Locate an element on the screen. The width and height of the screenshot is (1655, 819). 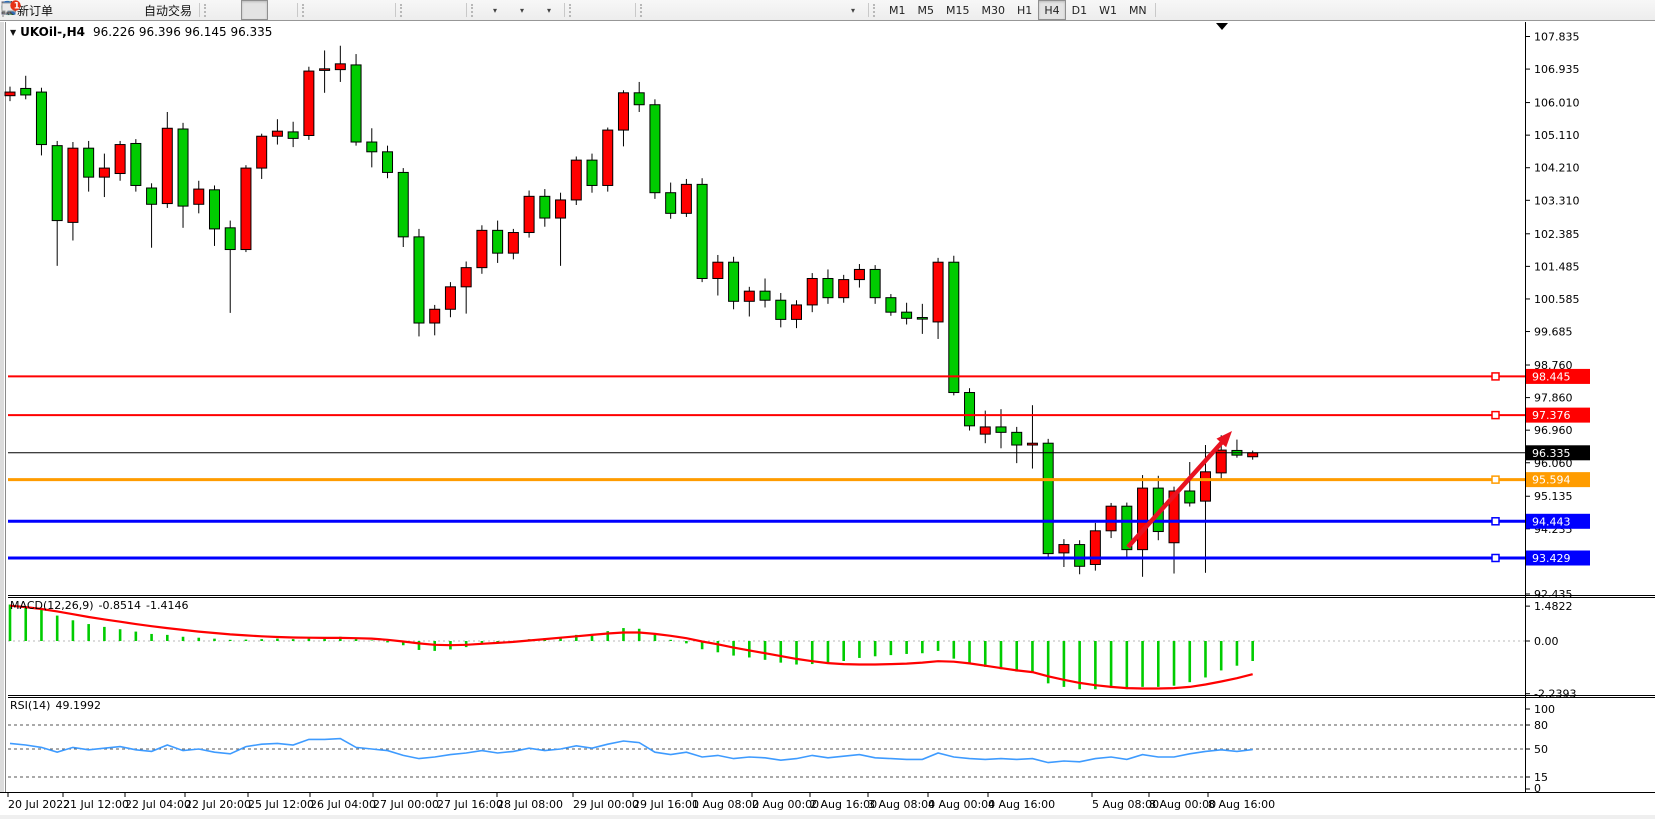
trendline-icon is located at coordinates (366, 10).